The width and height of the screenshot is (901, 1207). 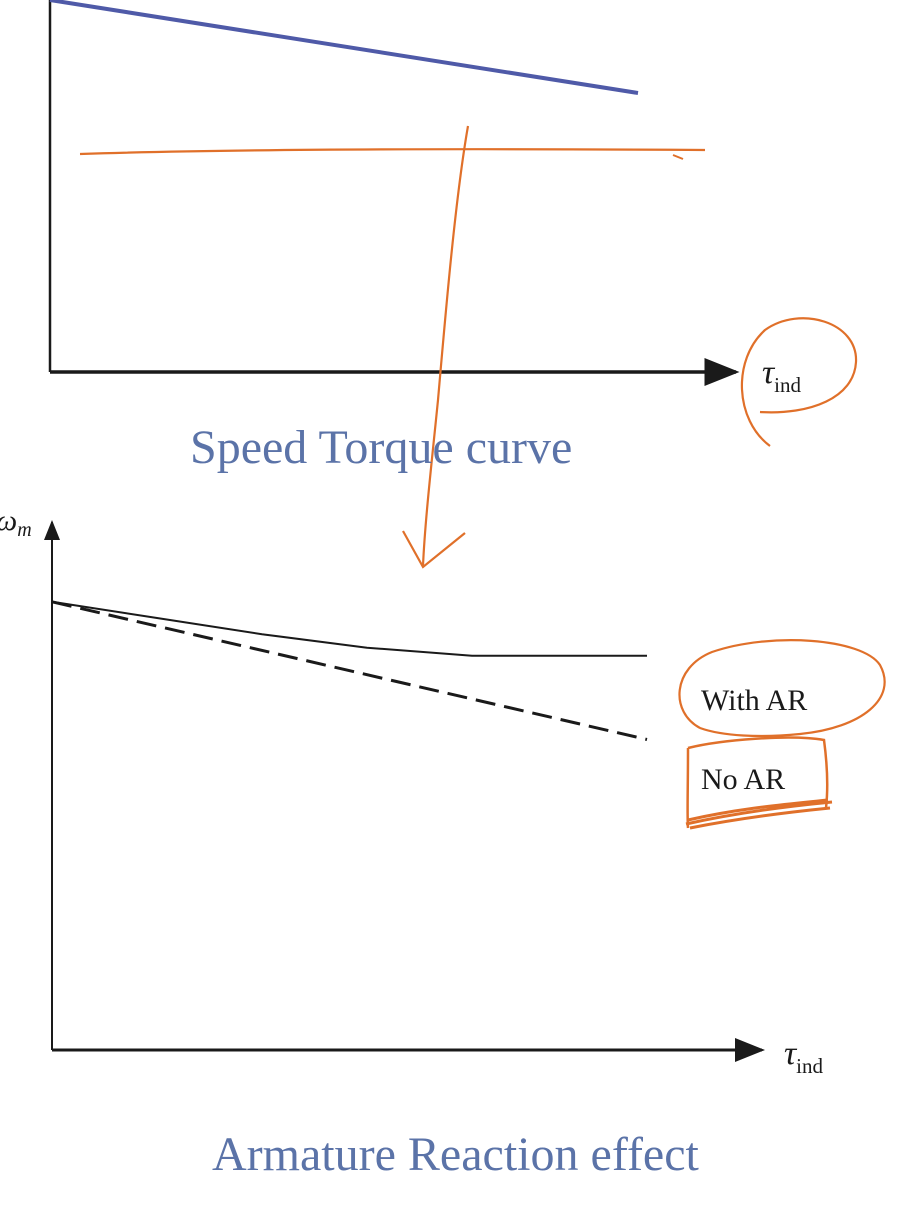 I want to click on chart2-y-axis-label: ωm, so click(x=16, y=522).